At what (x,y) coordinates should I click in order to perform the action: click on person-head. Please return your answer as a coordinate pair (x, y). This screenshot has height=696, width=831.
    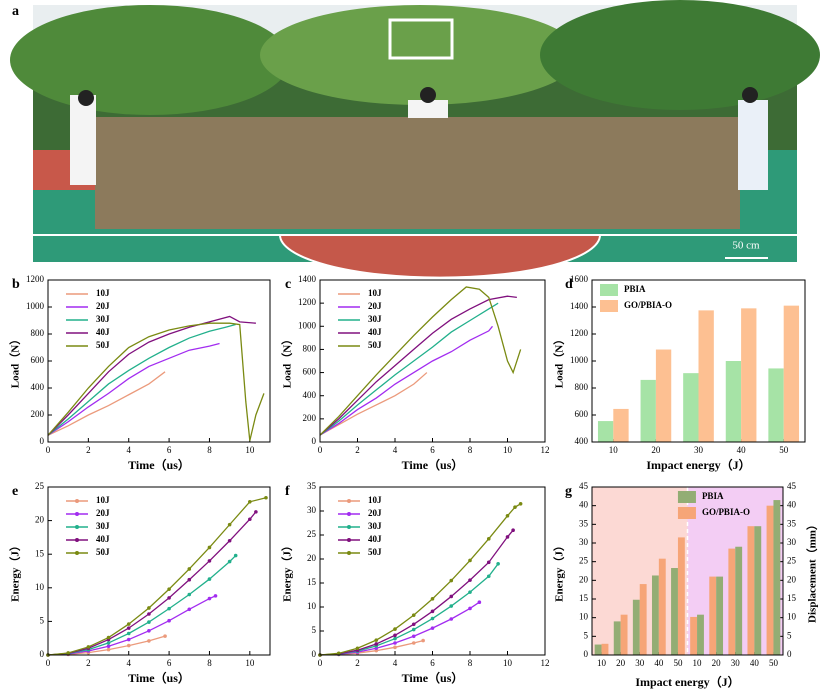
    Looking at the image, I should click on (428, 95).